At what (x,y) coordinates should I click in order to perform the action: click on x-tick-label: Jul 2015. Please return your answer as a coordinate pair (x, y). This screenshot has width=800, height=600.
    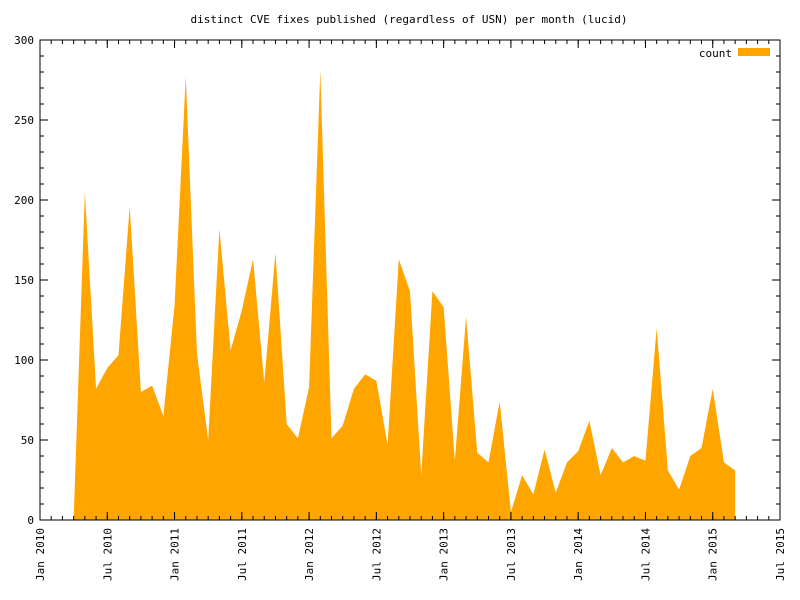
    Looking at the image, I should click on (780, 554).